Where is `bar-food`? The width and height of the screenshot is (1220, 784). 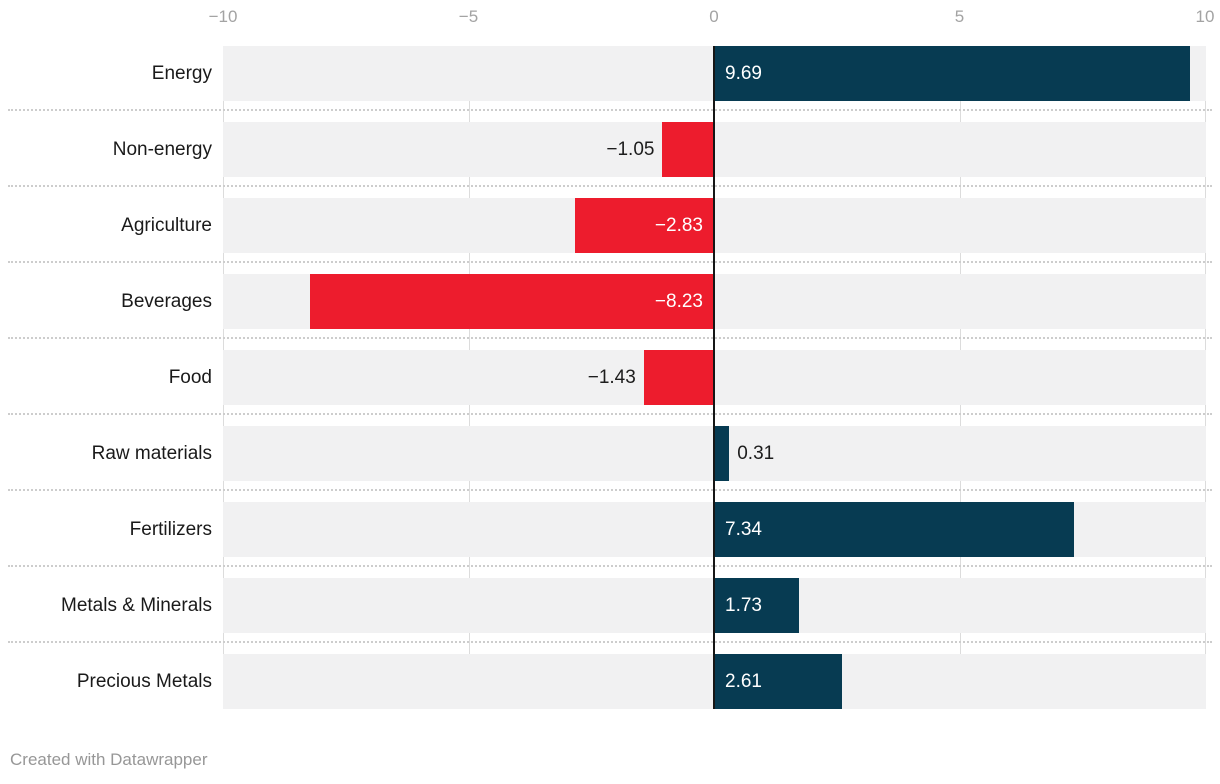
bar-food is located at coordinates (678, 377).